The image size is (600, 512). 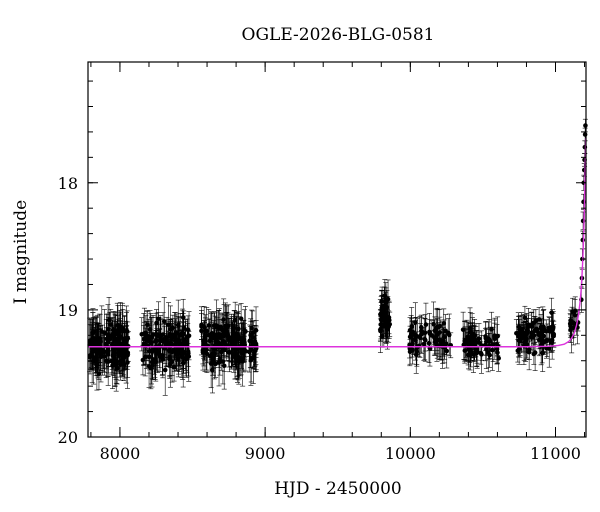 I want to click on x-axis-label: HJD - 2450000, so click(x=338, y=489).